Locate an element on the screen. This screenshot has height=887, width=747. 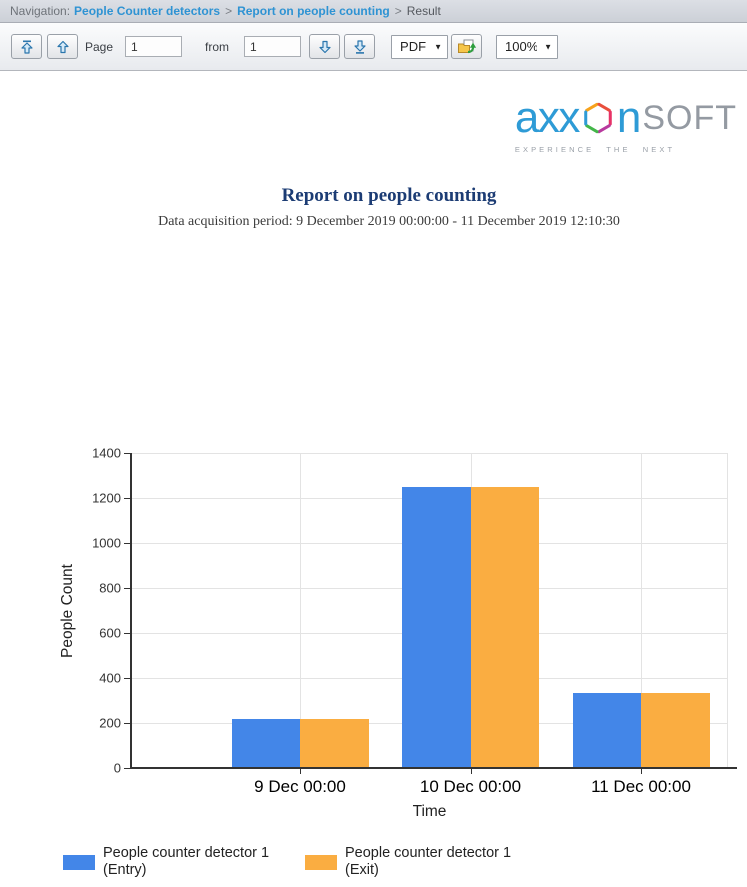
export-report-icon is located at coordinates (466, 46).